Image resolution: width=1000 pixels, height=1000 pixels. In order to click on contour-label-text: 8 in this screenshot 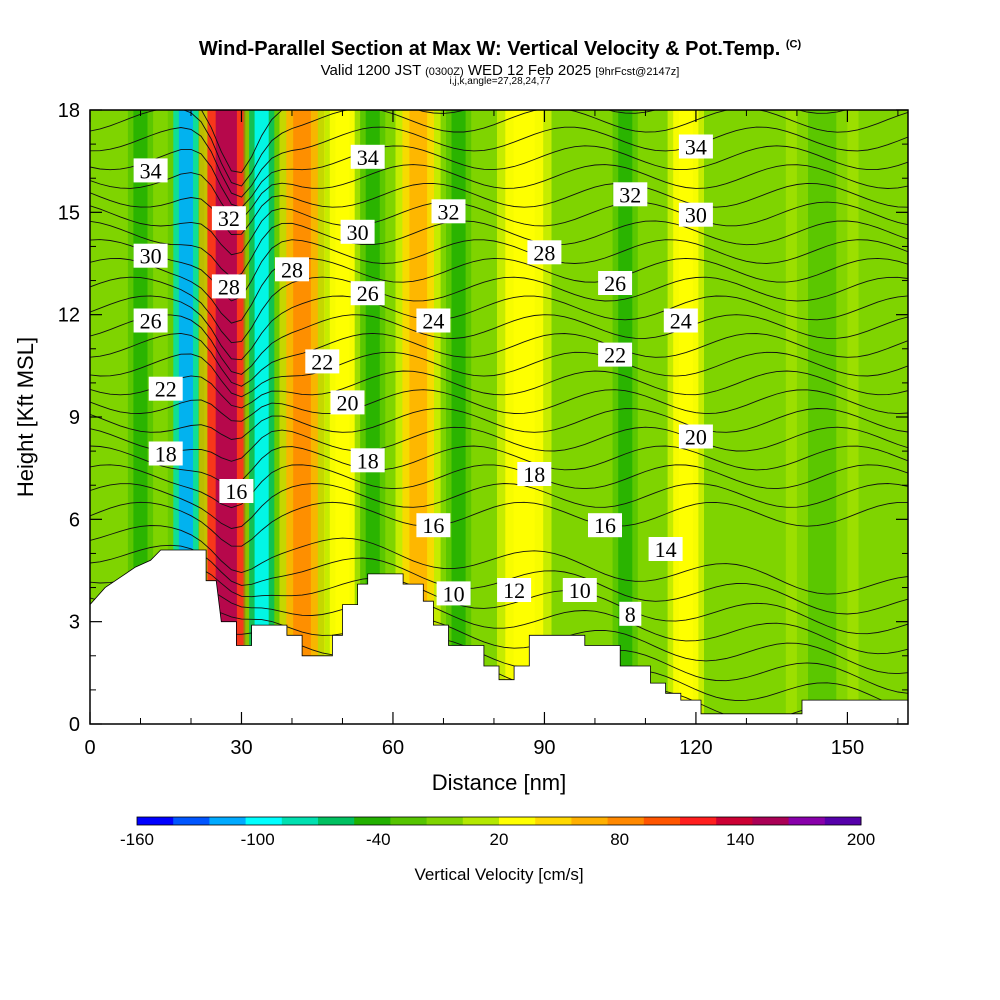, I will do `click(630, 614)`.